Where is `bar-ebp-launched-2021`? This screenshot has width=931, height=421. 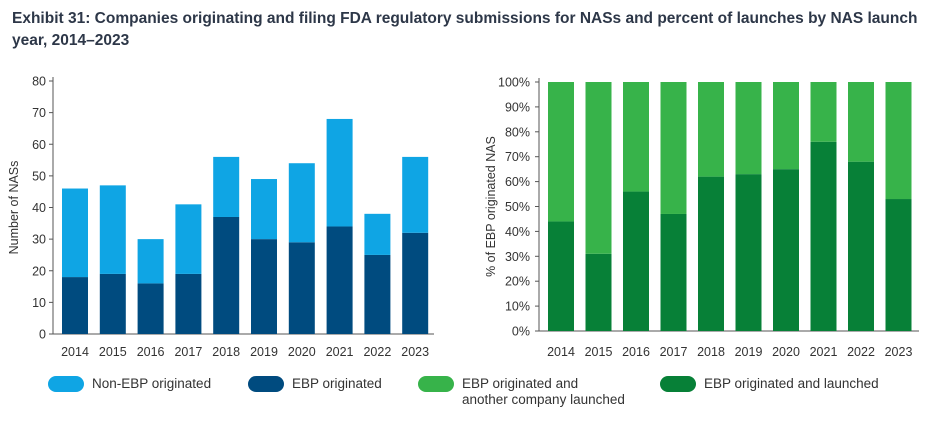 bar-ebp-launched-2021 is located at coordinates (823, 236).